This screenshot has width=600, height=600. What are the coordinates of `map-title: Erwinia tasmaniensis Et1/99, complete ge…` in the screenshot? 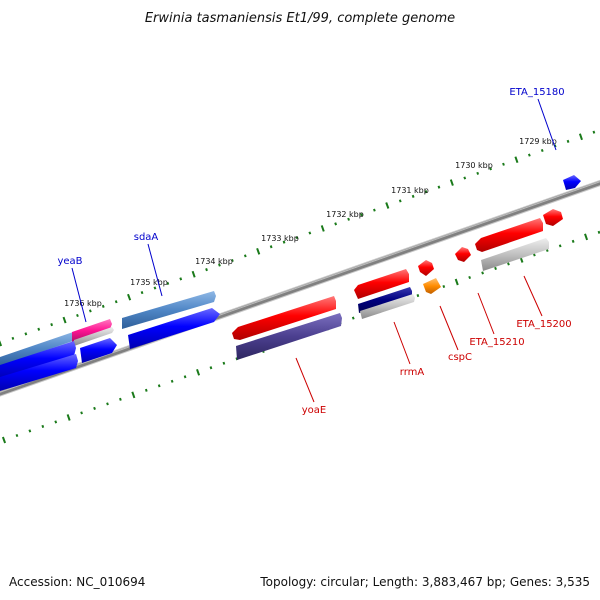 It's located at (300, 18).